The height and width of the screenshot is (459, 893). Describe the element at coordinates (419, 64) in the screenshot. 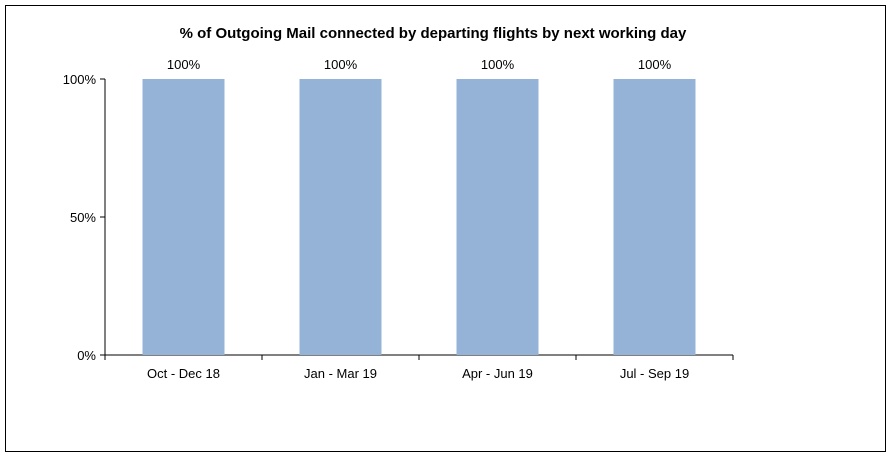

I see `data-labels: 100% 100% 100% 100%` at that location.